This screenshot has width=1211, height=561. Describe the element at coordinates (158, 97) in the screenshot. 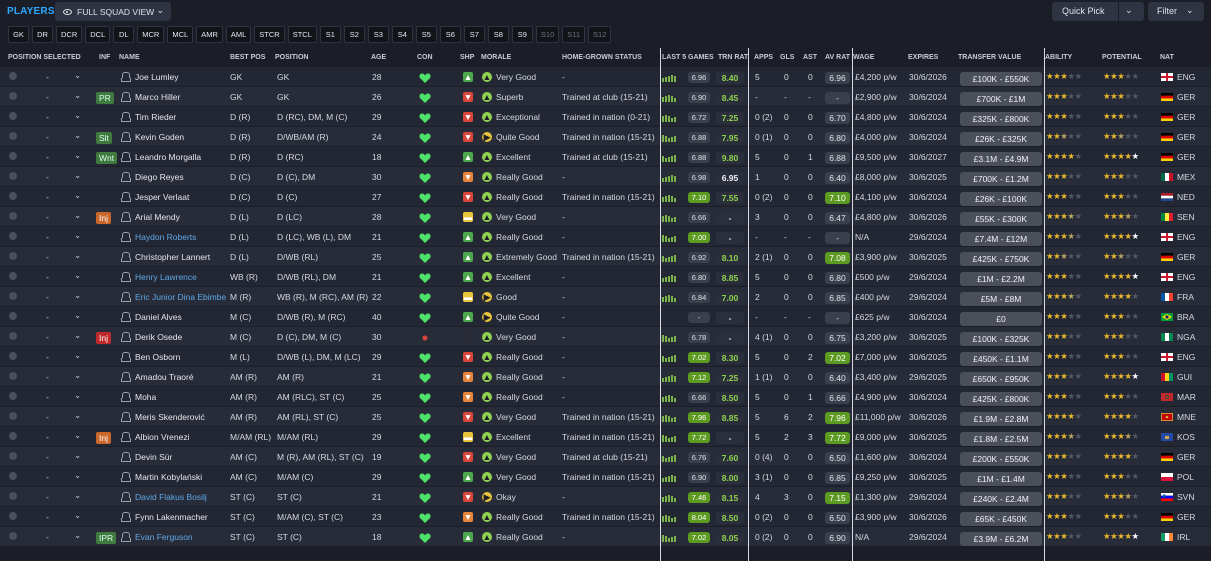

I see `player-name-link: Marco Hiller` at that location.